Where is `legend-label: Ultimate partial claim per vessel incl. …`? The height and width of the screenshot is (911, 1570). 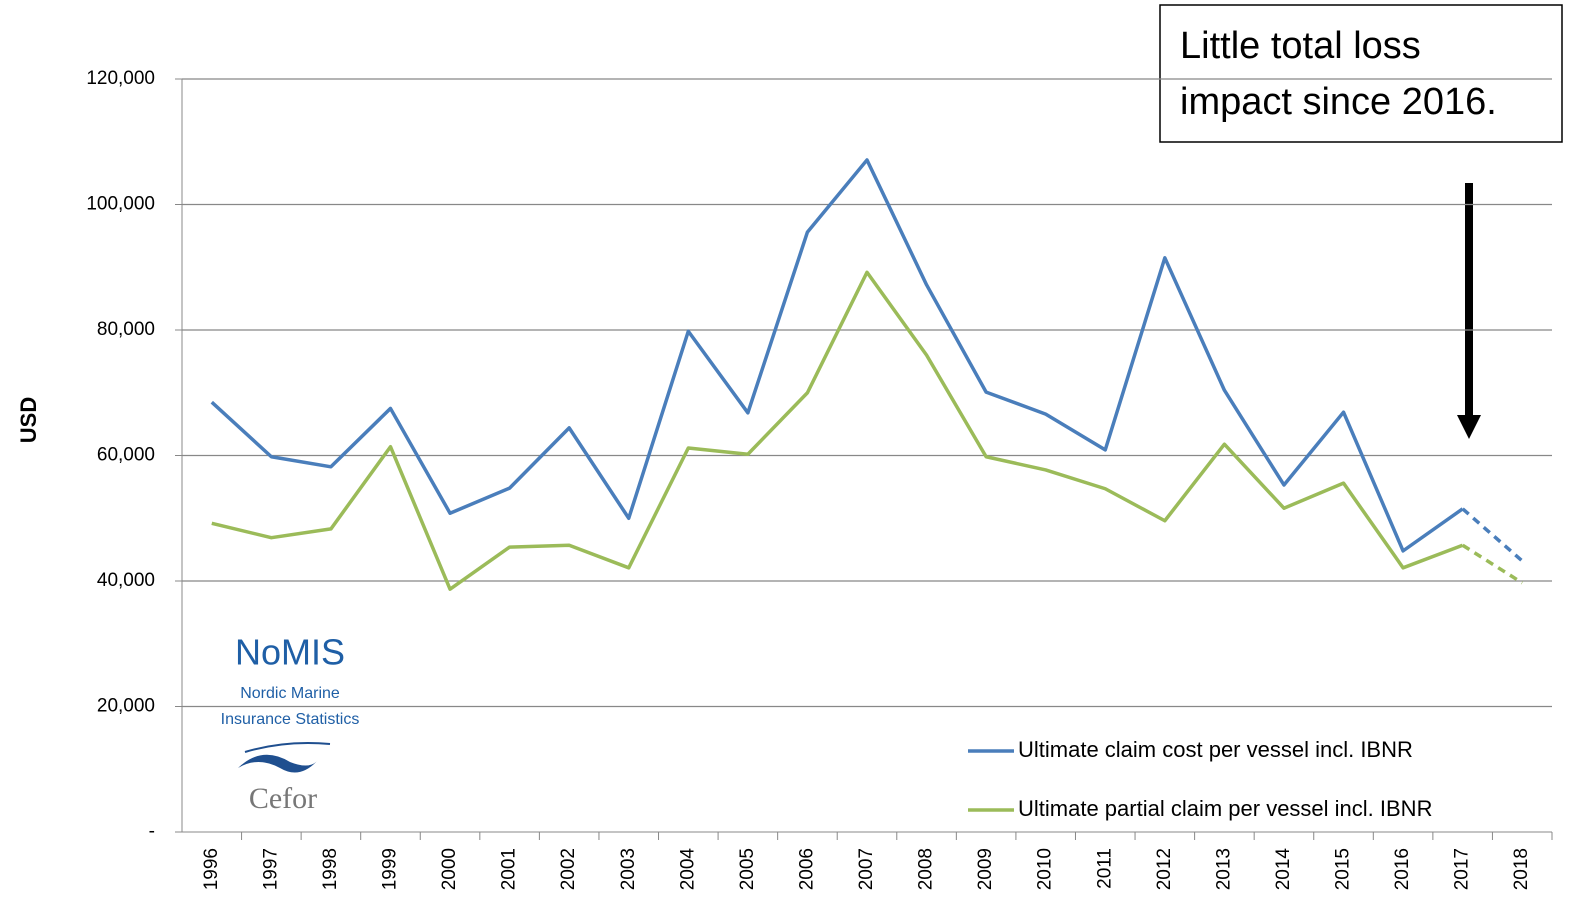 legend-label: Ultimate partial claim per vessel incl. … is located at coordinates (1225, 808).